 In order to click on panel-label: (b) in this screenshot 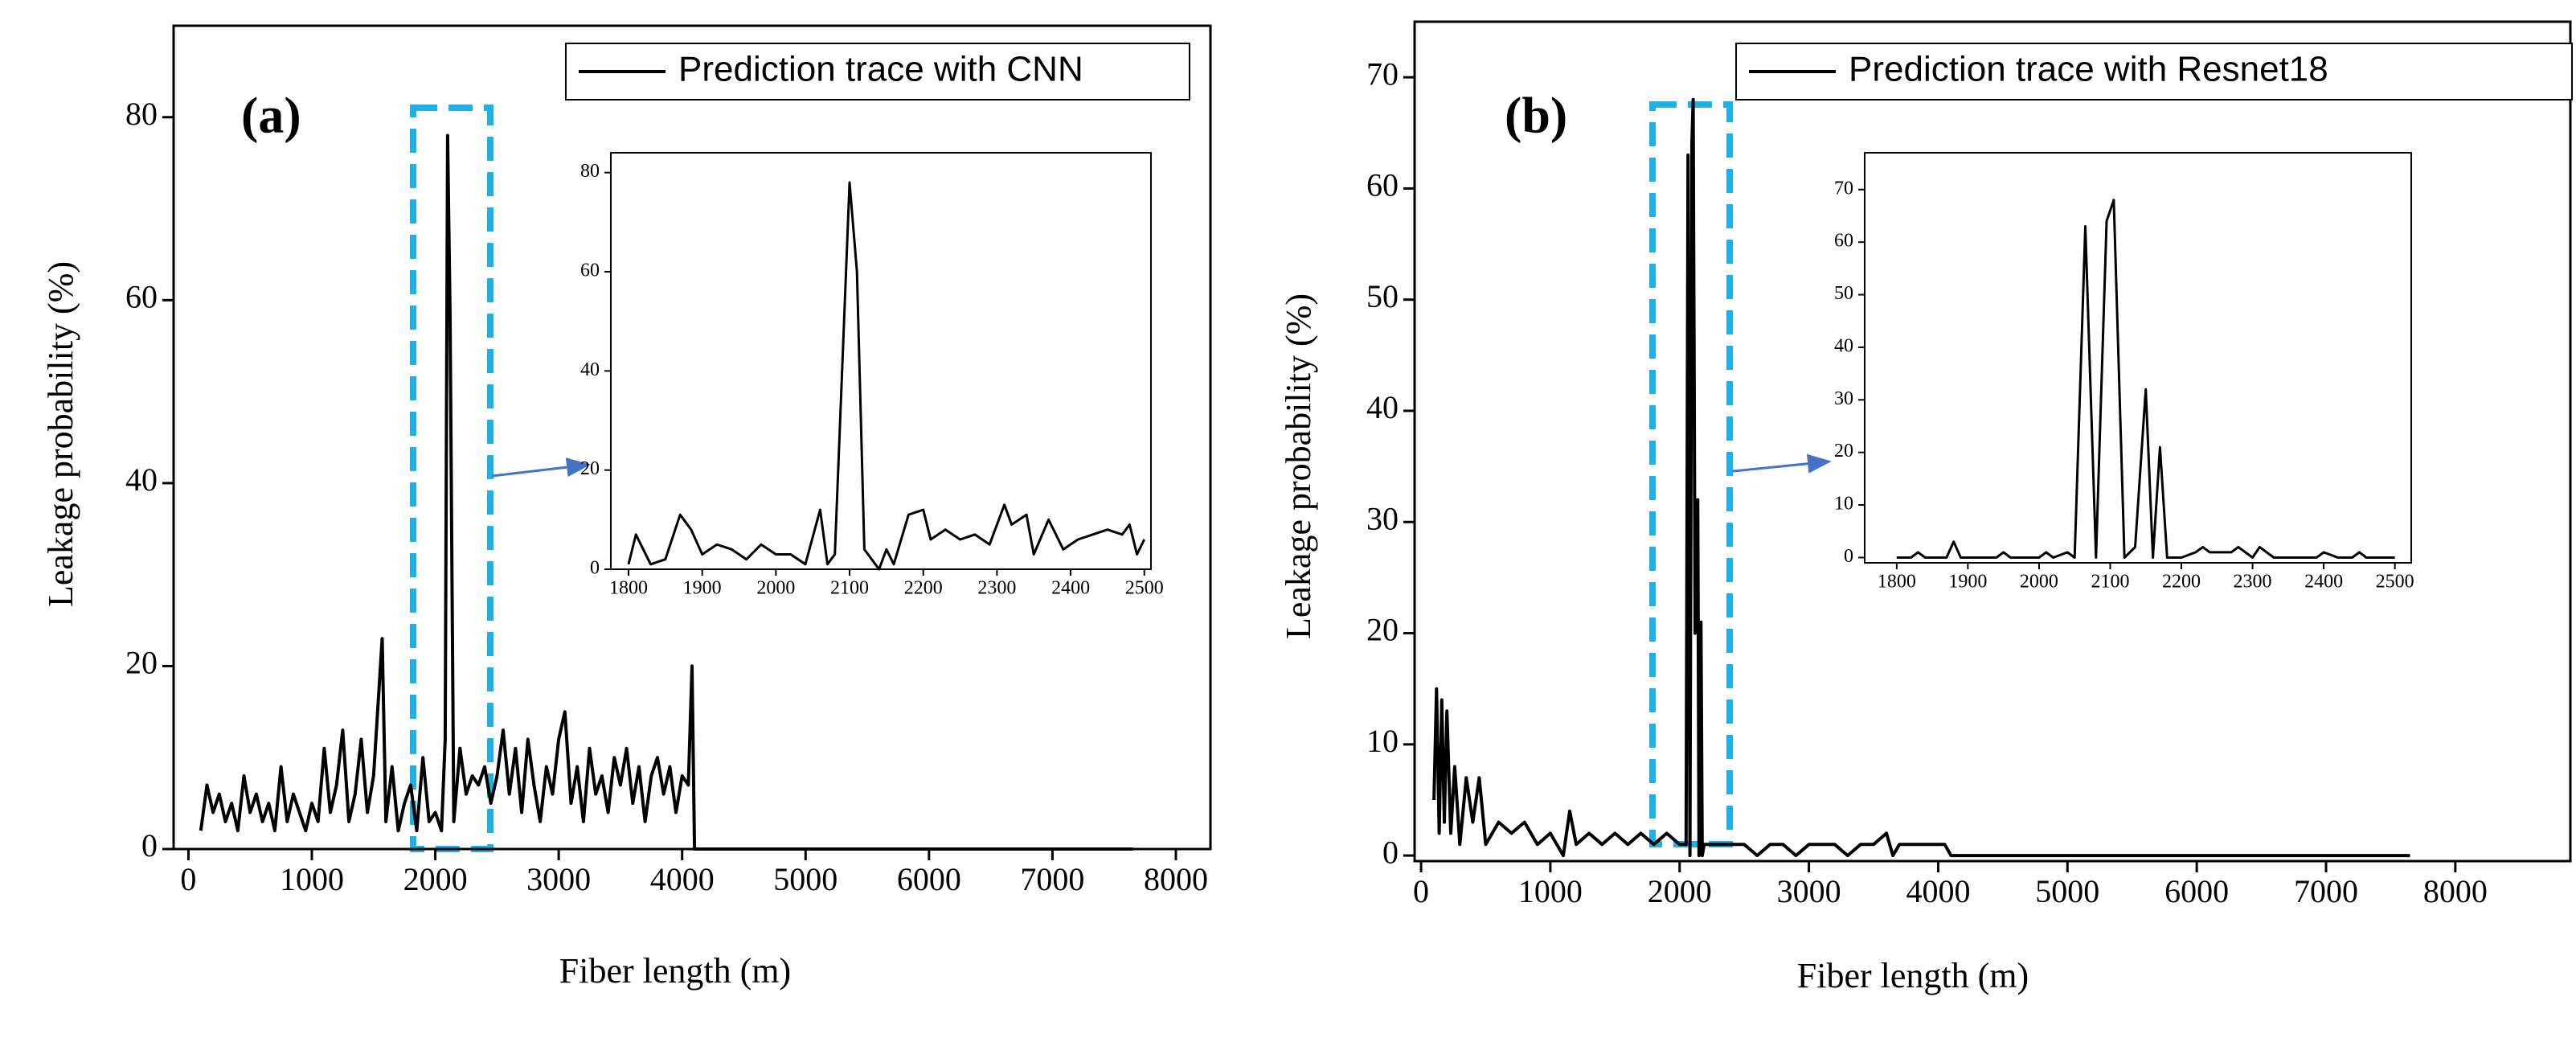, I will do `click(1536, 115)`.